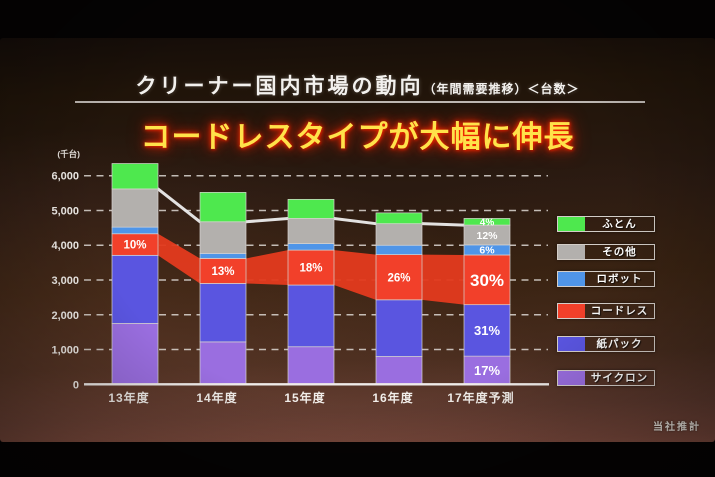  What do you see at coordinates (216, 397) in the screenshot?
I see `x-tick-label: 14年度` at bounding box center [216, 397].